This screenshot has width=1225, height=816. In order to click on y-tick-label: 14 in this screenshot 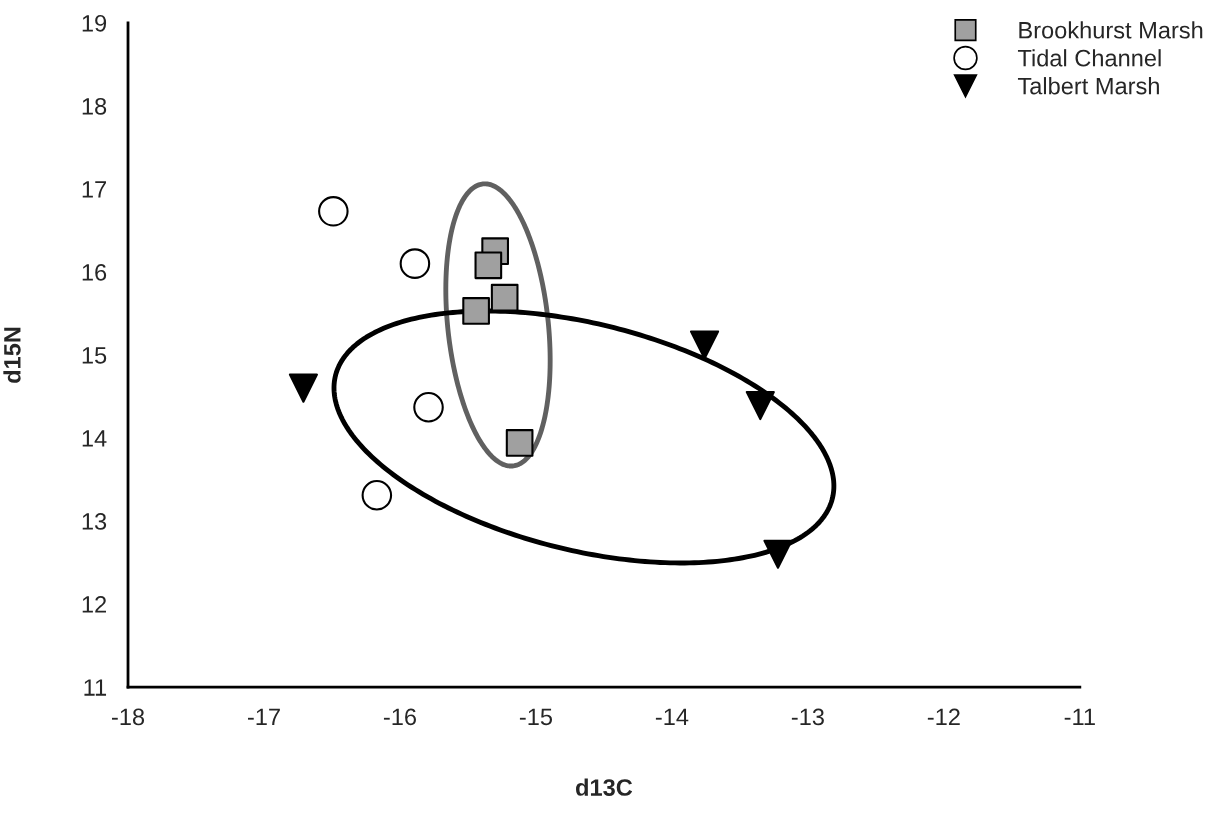, I will do `click(94, 438)`.